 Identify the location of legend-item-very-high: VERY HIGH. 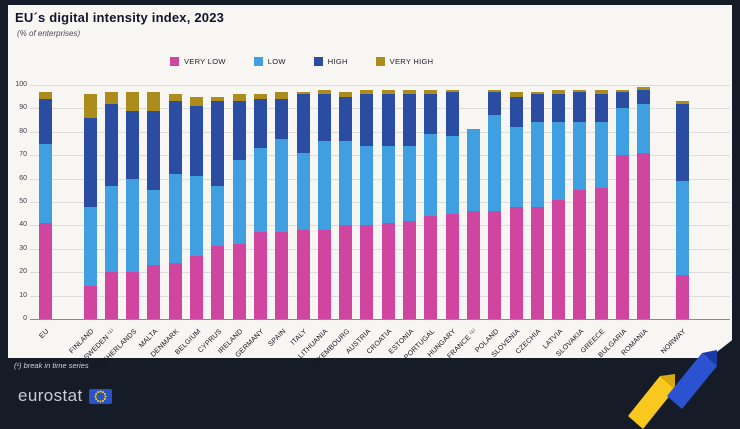
(404, 61).